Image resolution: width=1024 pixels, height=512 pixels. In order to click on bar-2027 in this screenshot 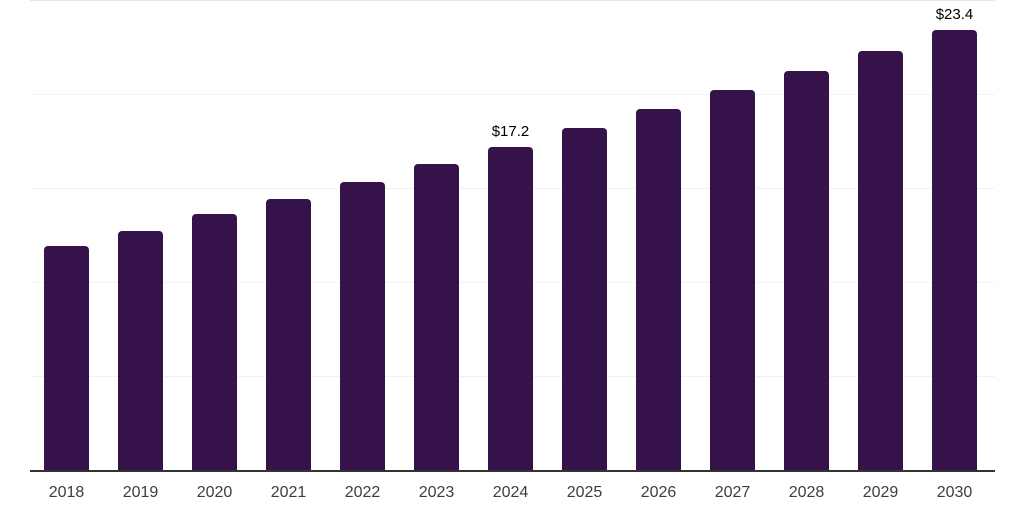, I will do `click(732, 280)`.